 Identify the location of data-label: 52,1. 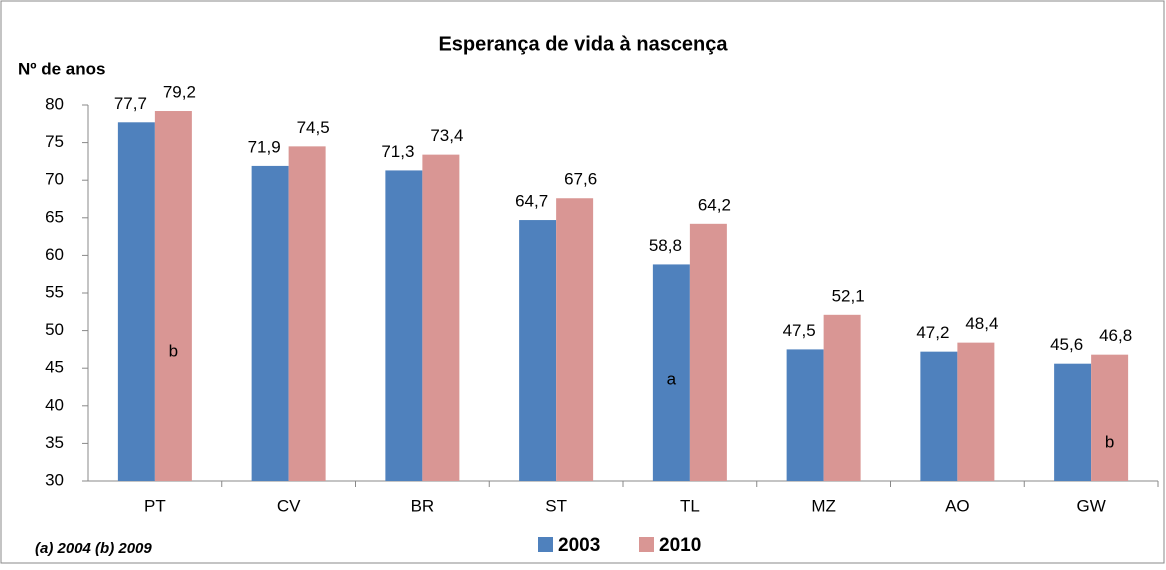
(848, 295).